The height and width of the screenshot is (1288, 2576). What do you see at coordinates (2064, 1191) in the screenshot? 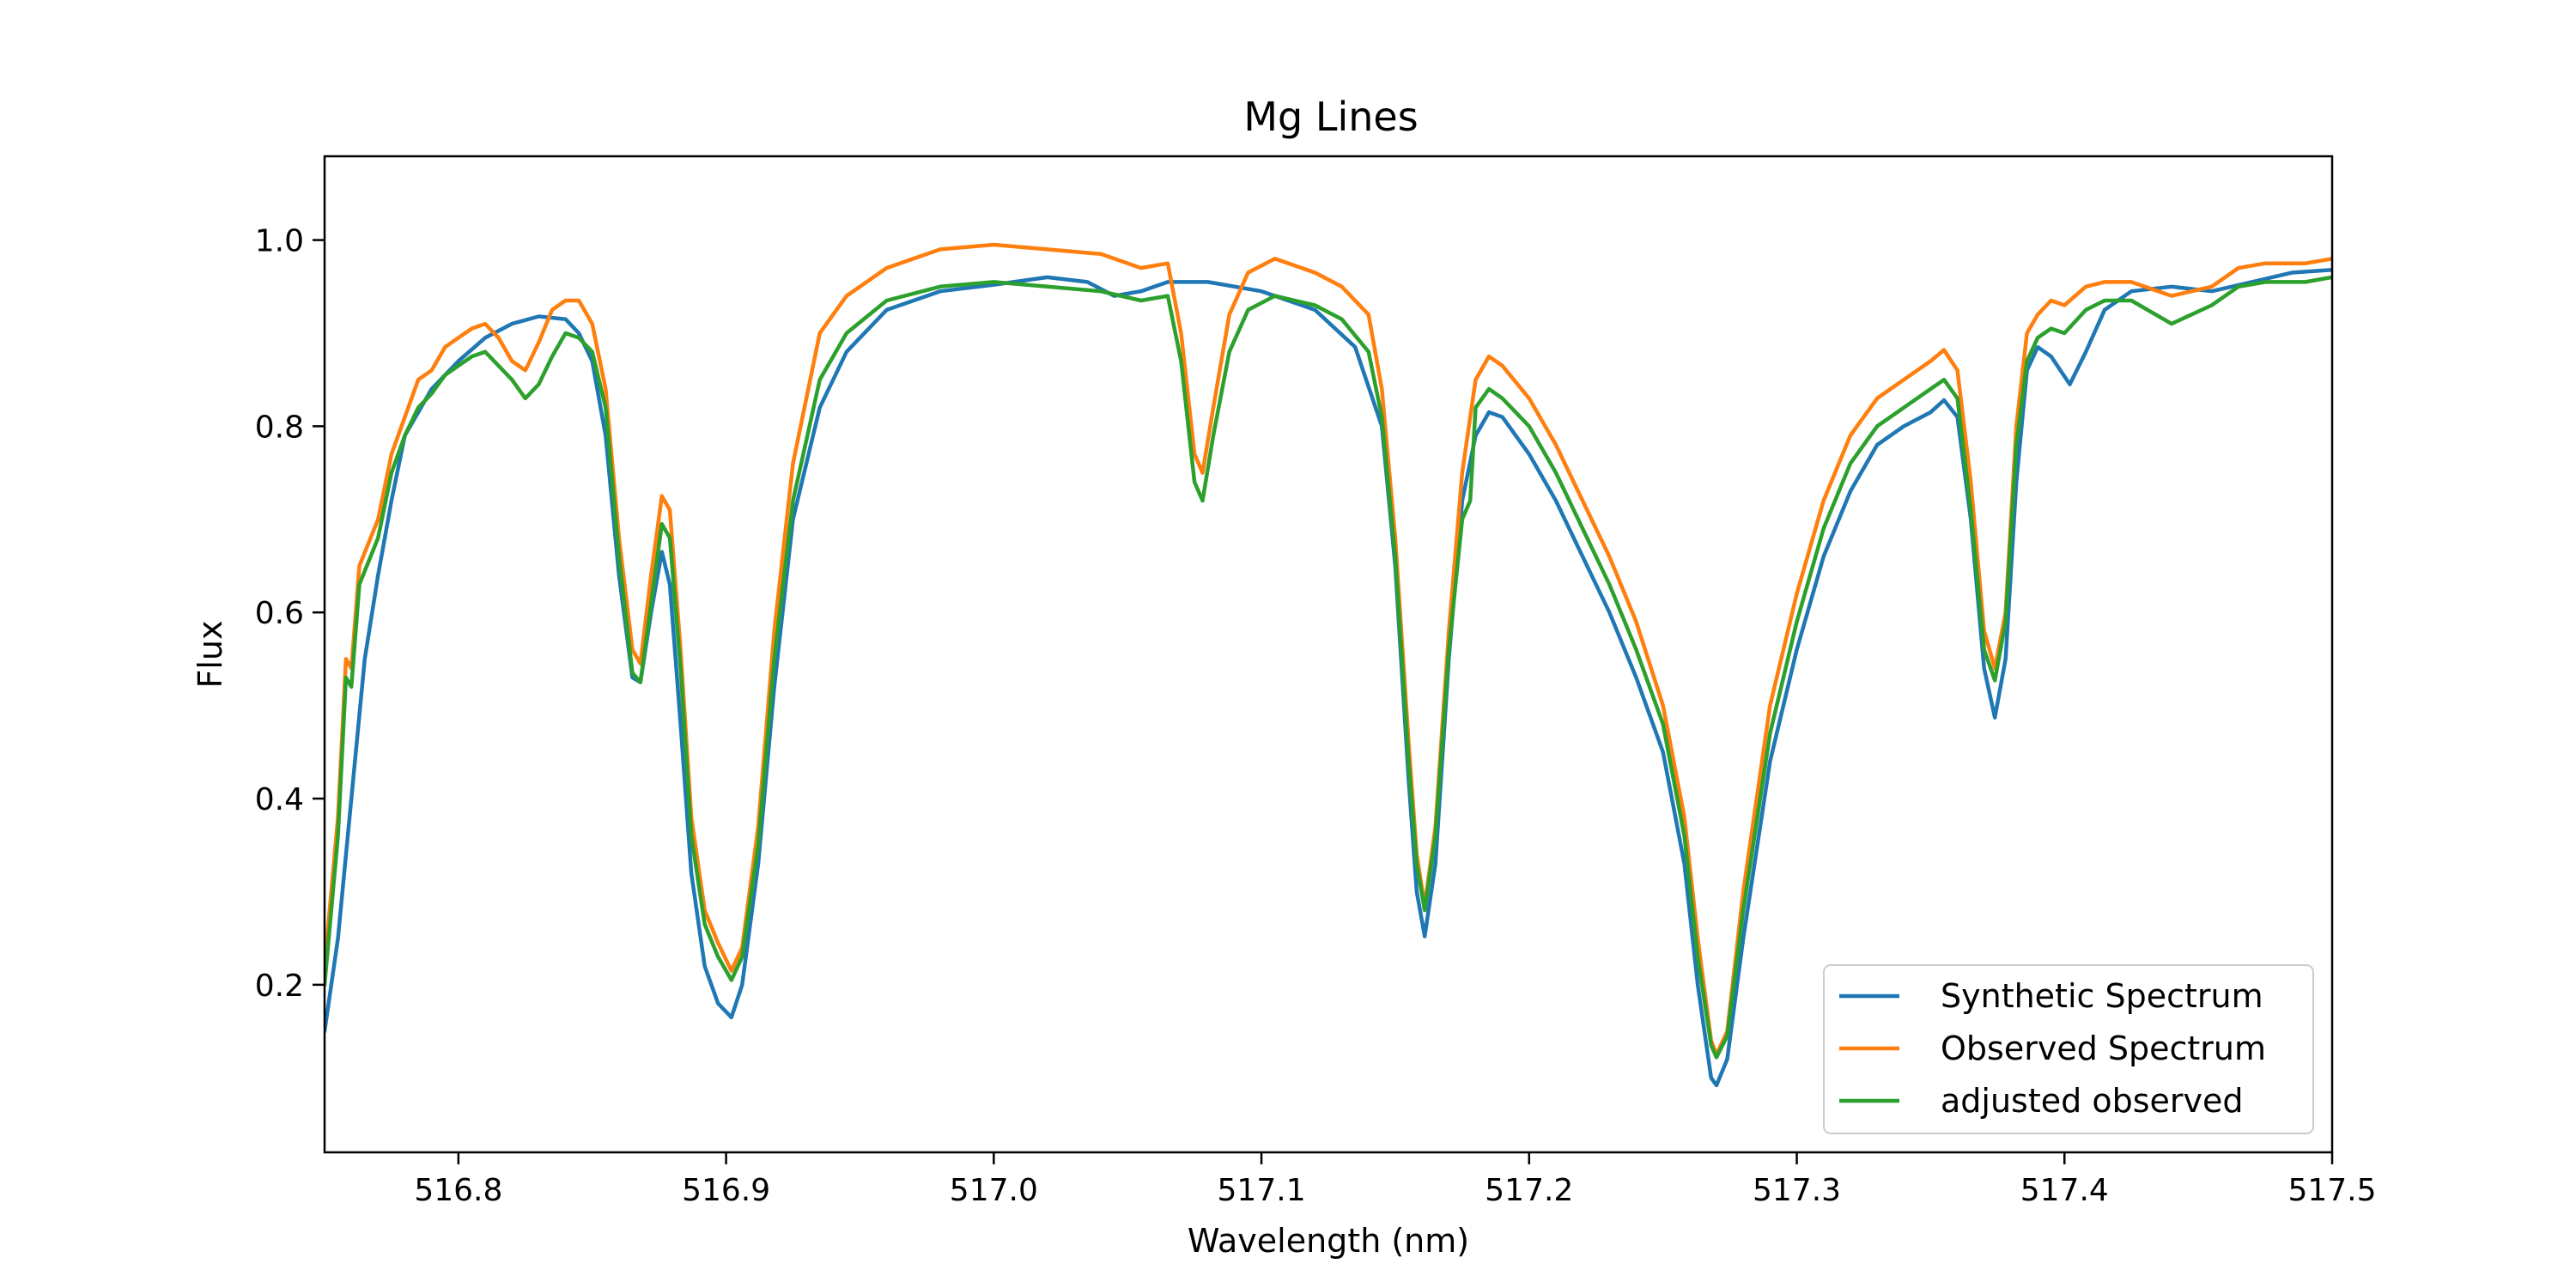
I see `x-tick-label: 517.4` at bounding box center [2064, 1191].